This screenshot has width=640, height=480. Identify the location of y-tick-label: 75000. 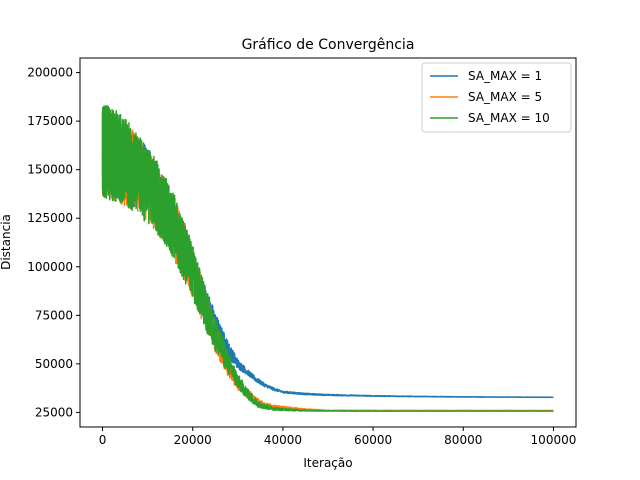
(54, 315).